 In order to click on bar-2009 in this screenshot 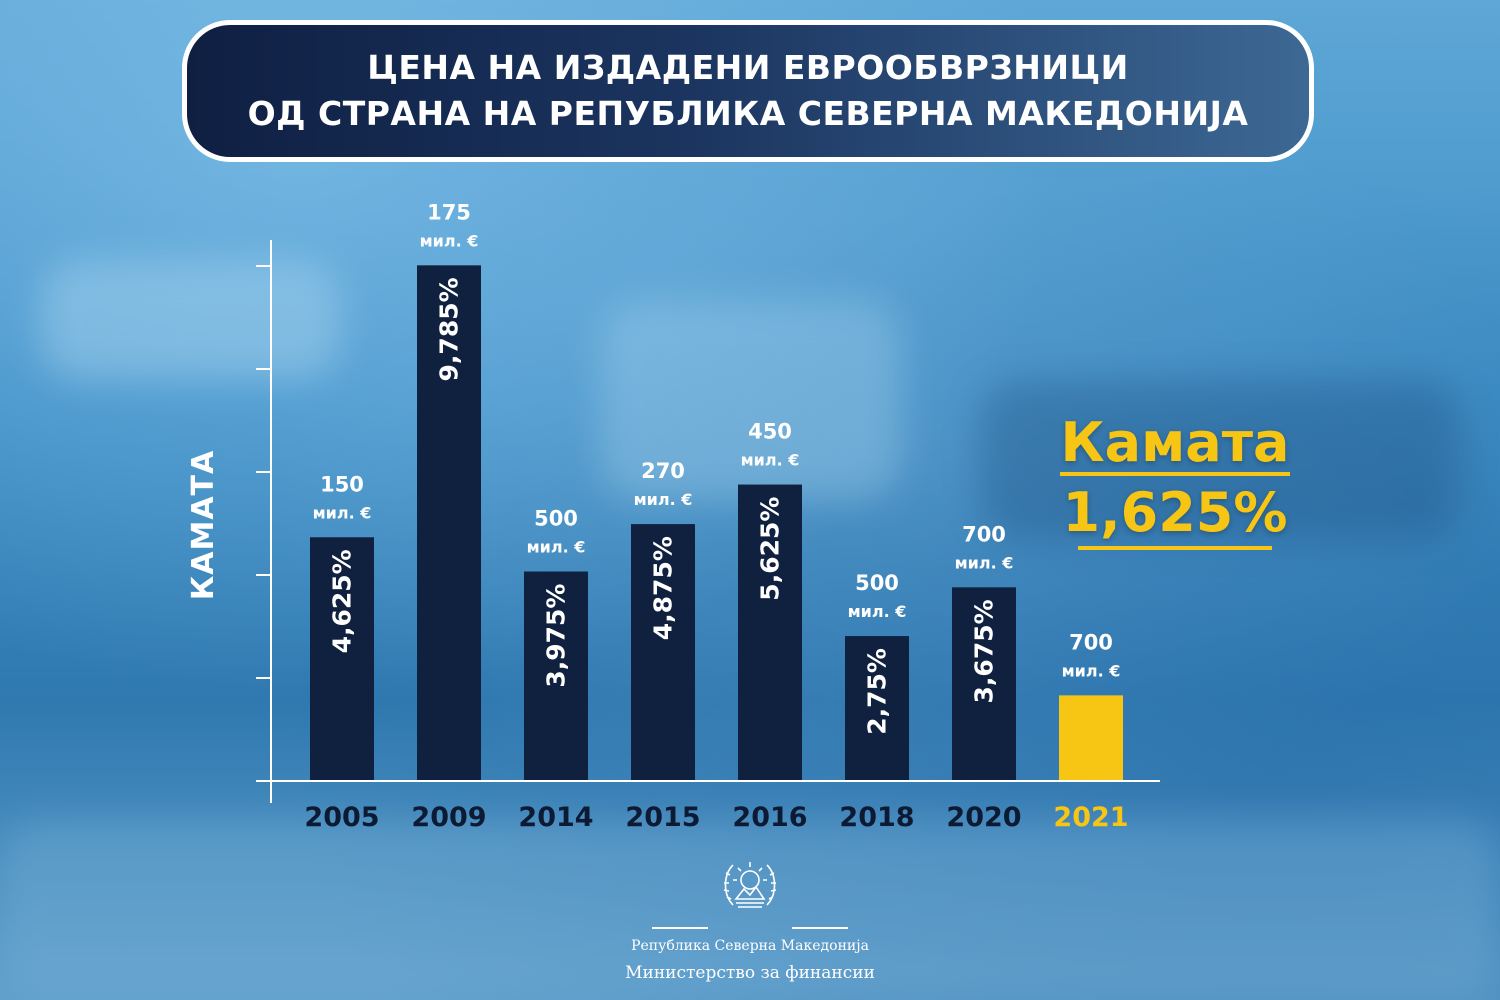, I will do `click(449, 522)`.